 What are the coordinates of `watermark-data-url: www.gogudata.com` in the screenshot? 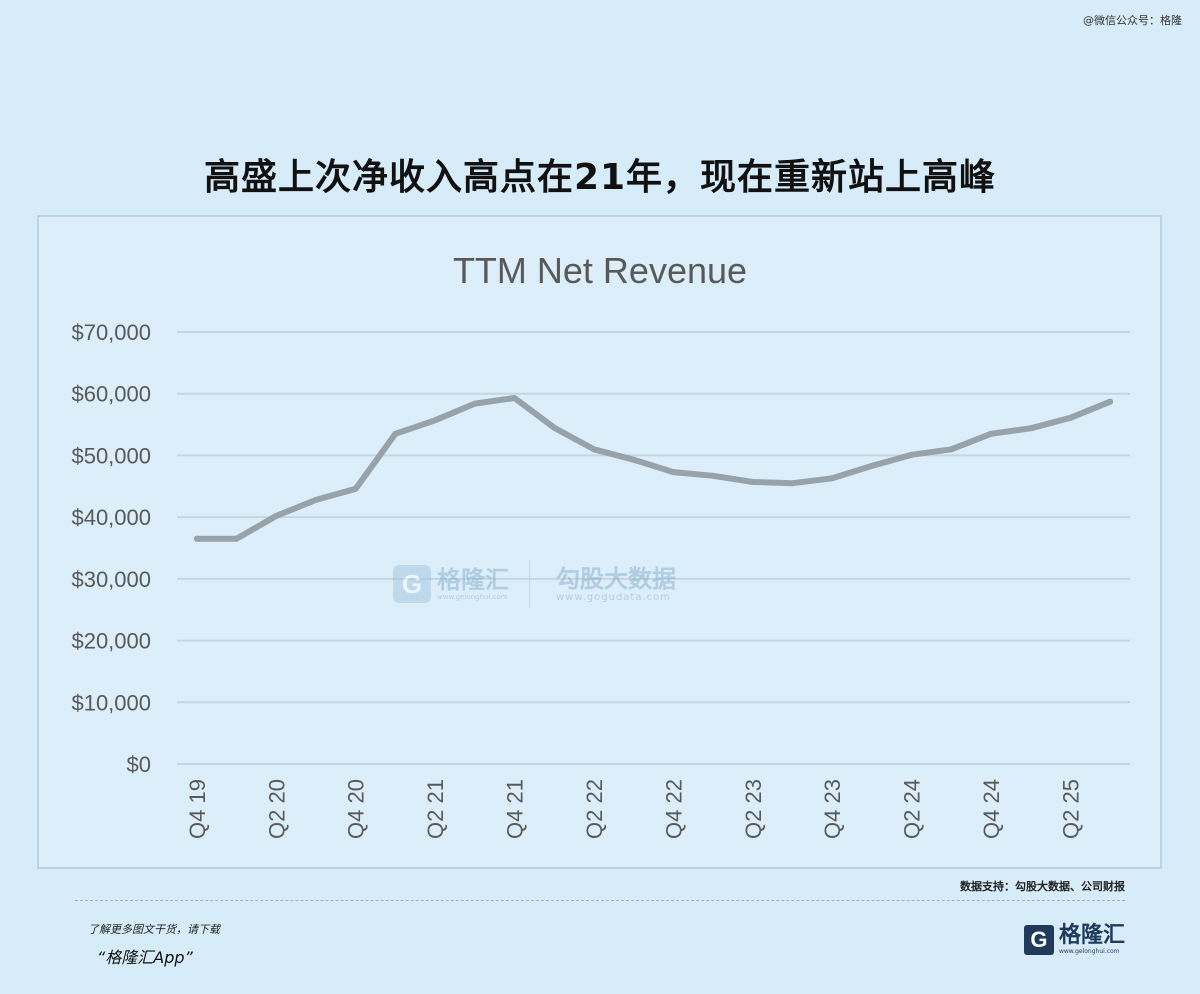 It's located at (614, 597).